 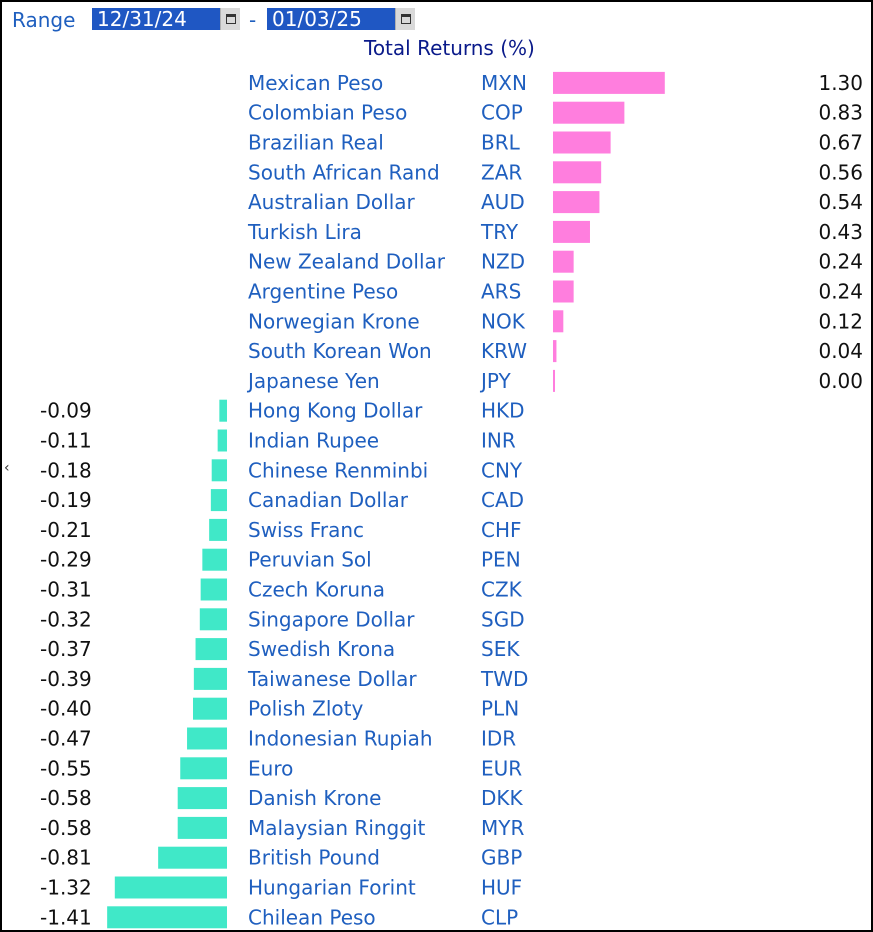 I want to click on range-label: Range, so click(x=44, y=20).